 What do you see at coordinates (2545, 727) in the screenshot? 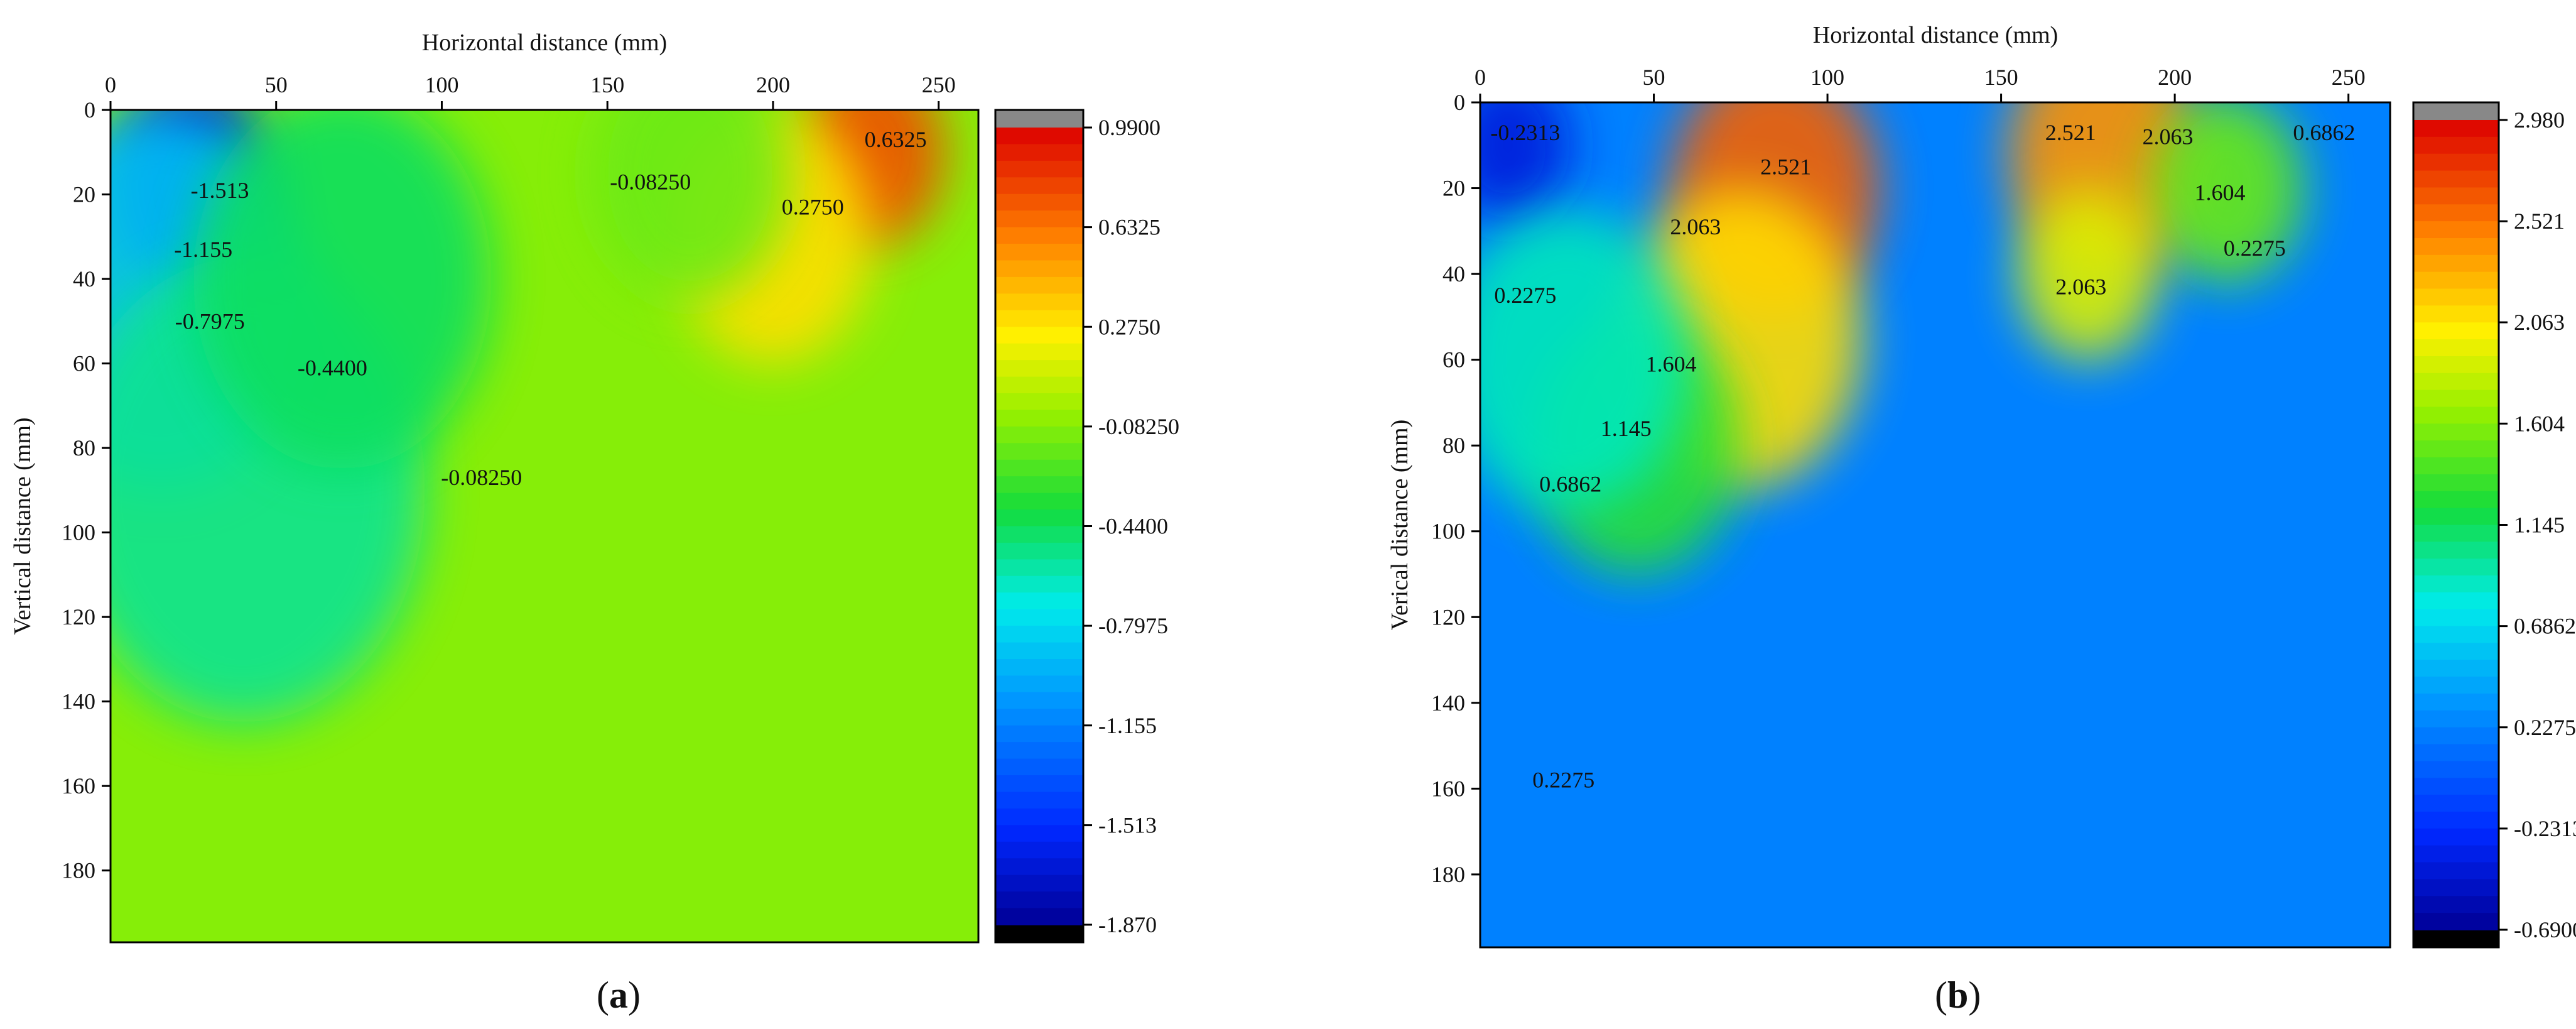
I see `colorbar-tick-label: 0.2275` at bounding box center [2545, 727].